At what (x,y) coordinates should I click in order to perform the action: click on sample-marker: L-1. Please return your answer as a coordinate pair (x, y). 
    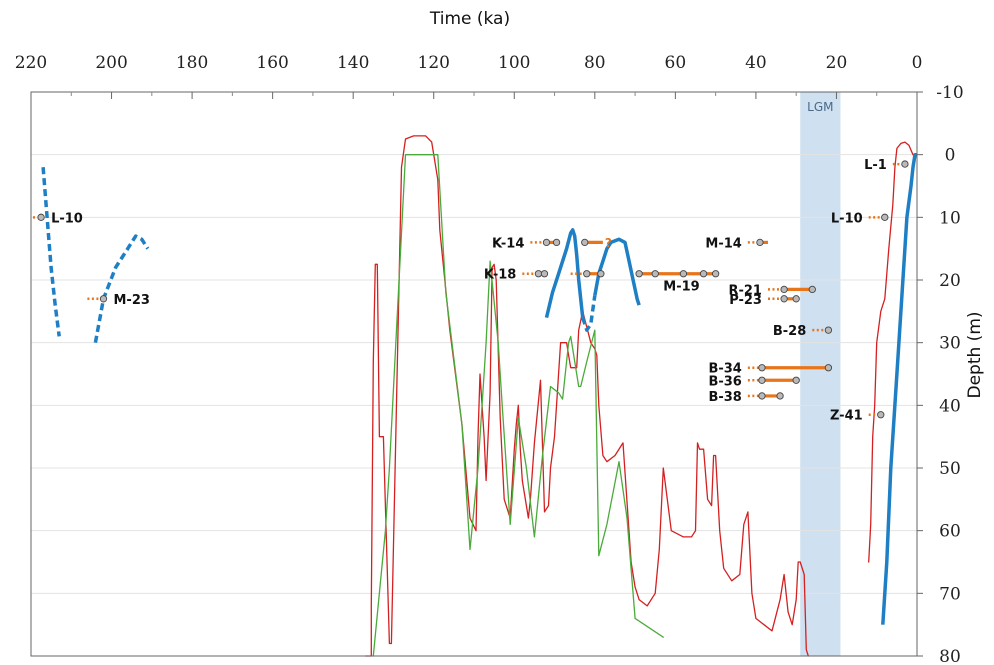
    Looking at the image, I should click on (886, 165).